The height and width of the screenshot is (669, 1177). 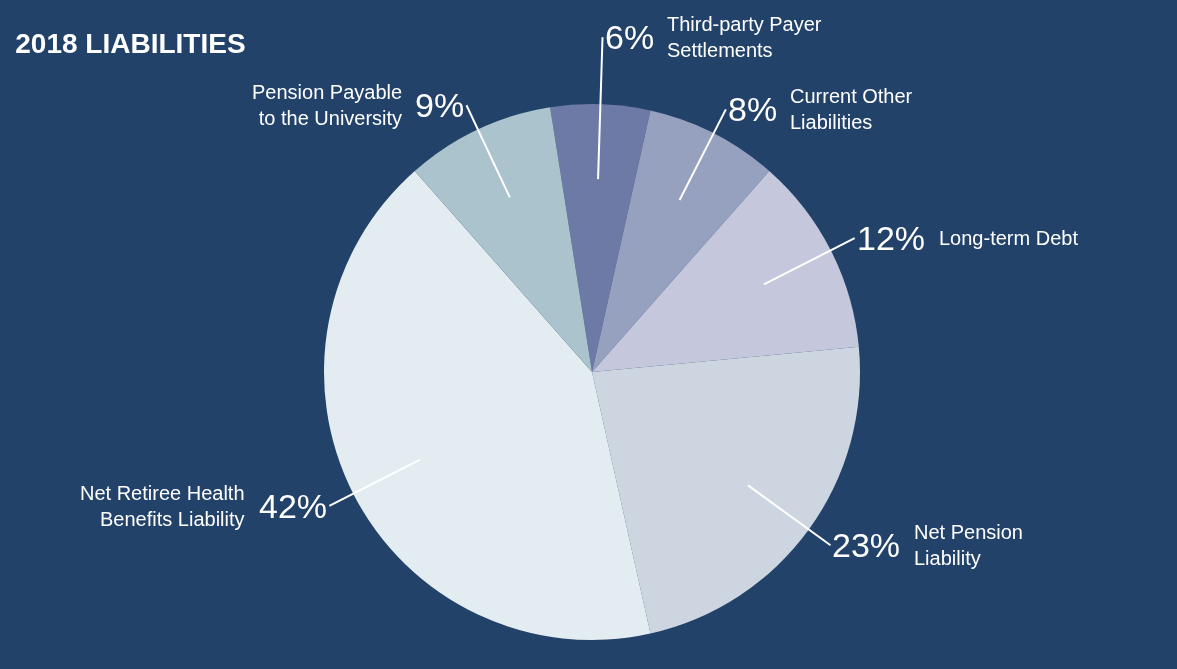 I want to click on slice-label: Net Retiree Health Benefits Liability, so click(x=162, y=506).